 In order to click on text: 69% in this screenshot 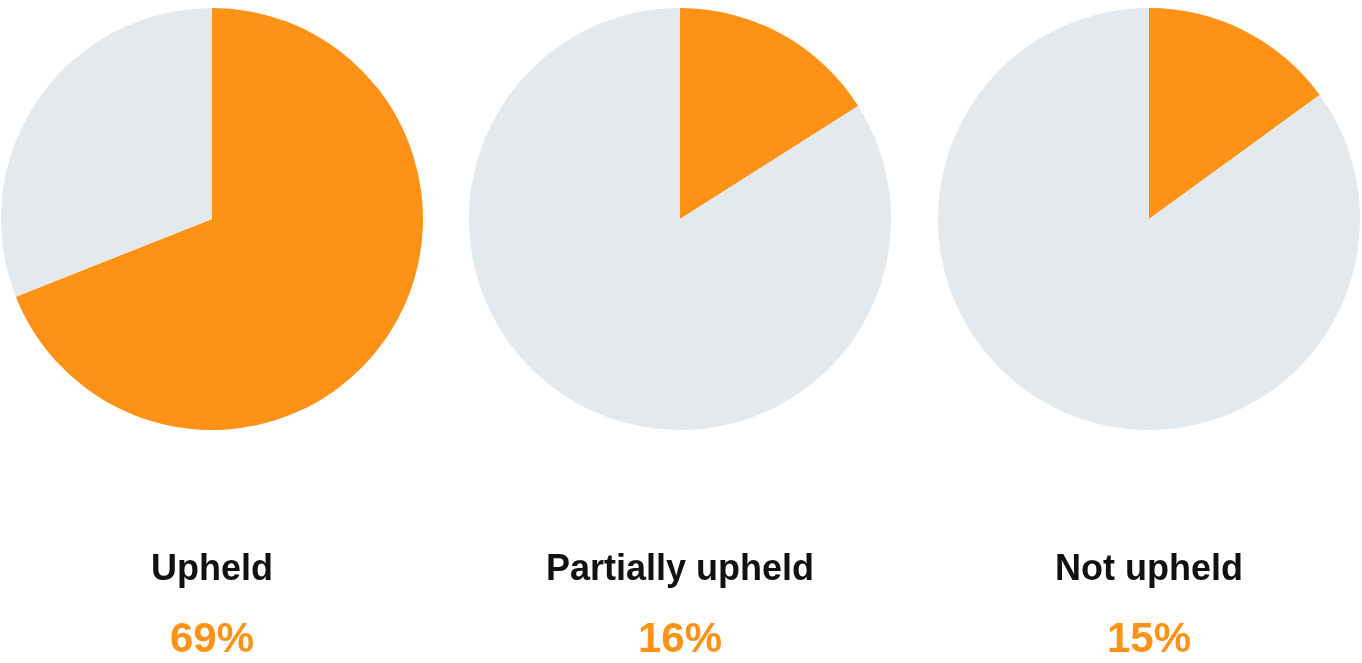, I will do `click(212, 637)`.